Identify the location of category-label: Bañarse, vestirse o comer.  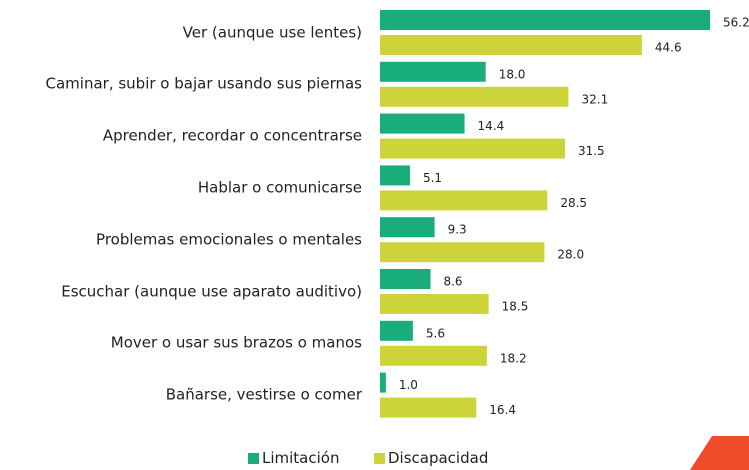
(182, 395).